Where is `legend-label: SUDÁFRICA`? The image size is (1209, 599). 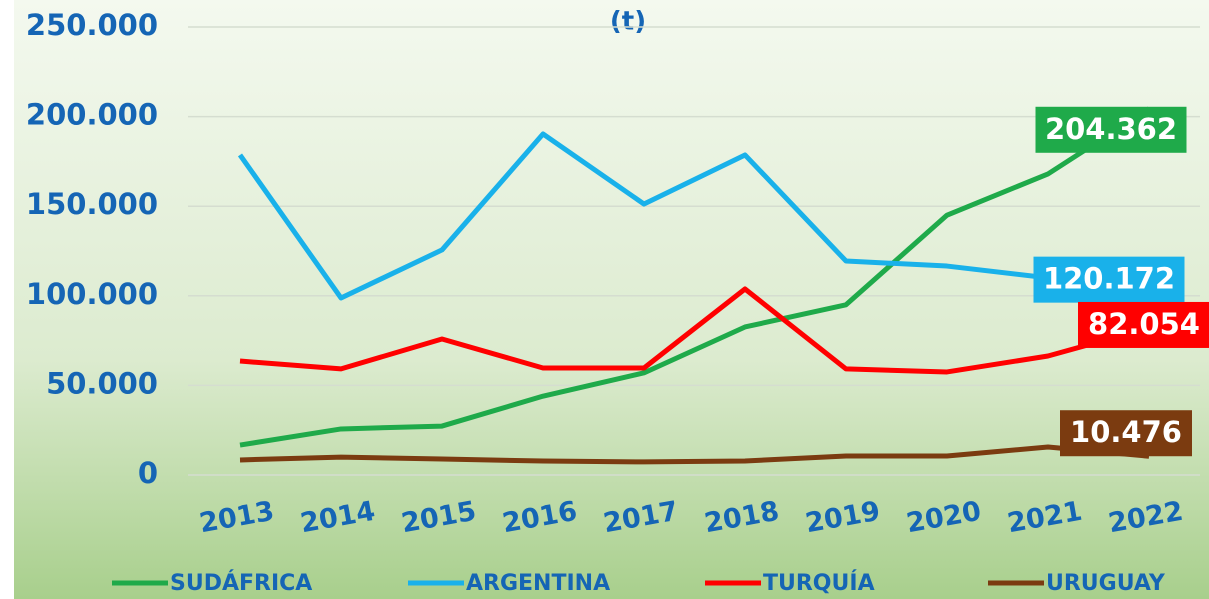 legend-label: SUDÁFRICA is located at coordinates (241, 583).